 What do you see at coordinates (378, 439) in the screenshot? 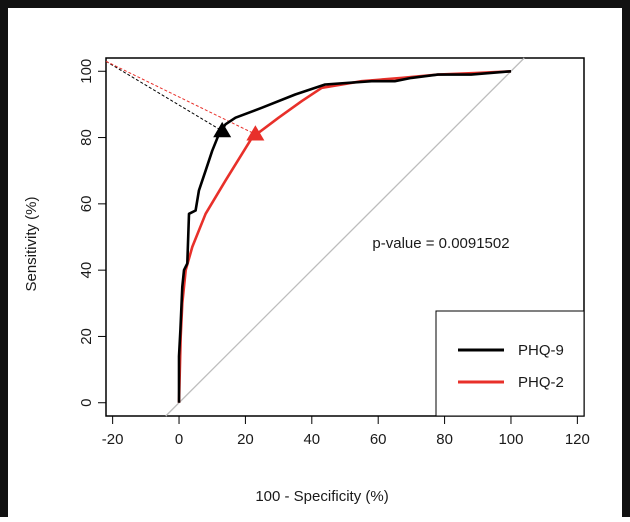
I see `x-tick-label: 60` at bounding box center [378, 439].